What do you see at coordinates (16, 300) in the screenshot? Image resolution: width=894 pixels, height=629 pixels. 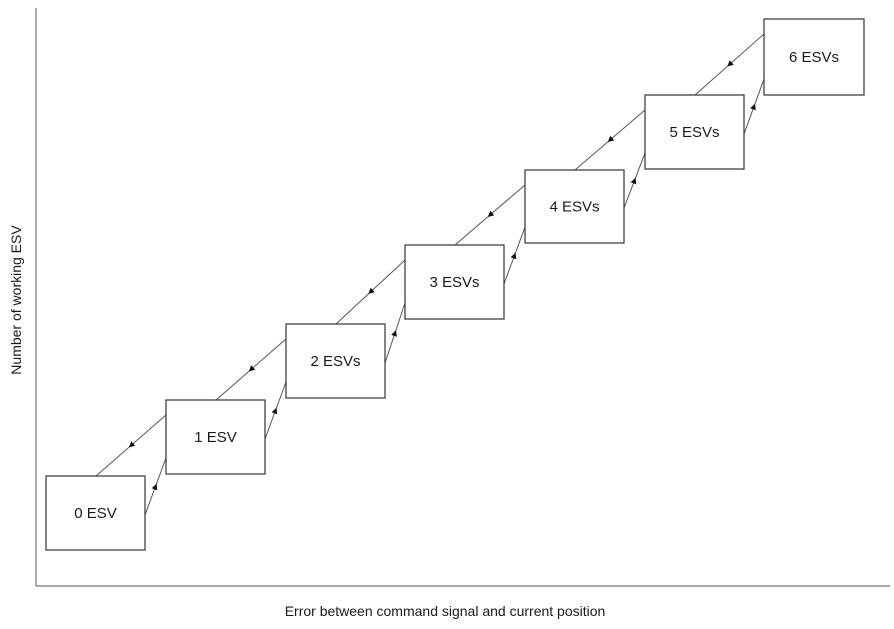 I see `y-axis-label: Number of working ESV` at bounding box center [16, 300].